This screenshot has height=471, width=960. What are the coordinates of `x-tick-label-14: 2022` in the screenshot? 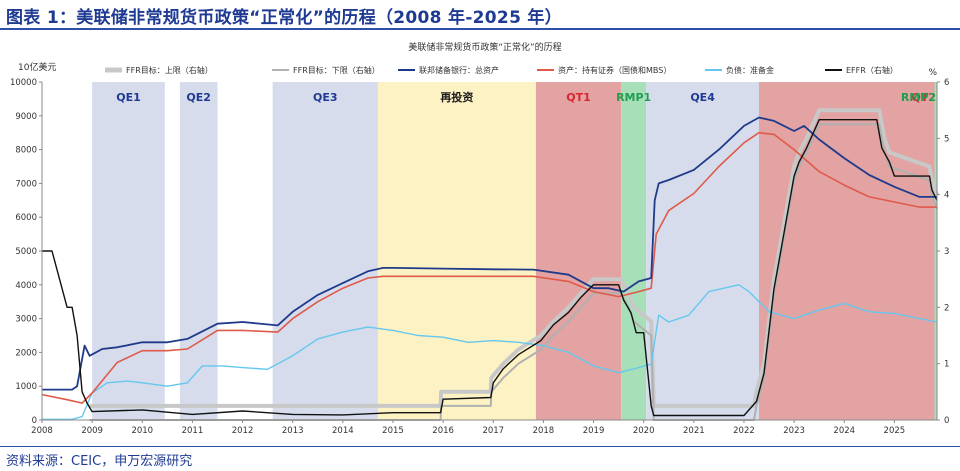 It's located at (744, 431).